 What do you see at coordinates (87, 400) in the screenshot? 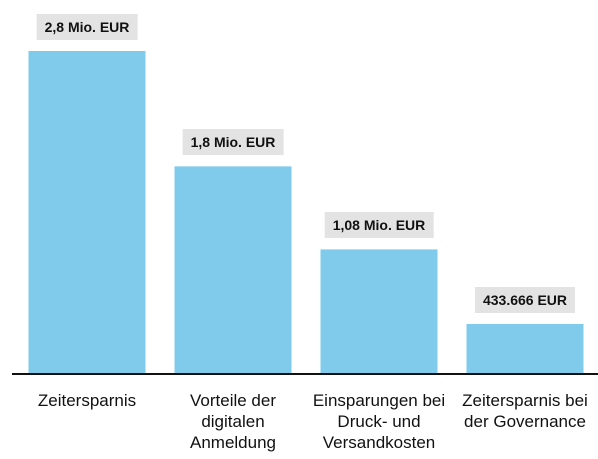
I see `x-tick-label: Zeitersparnis` at bounding box center [87, 400].